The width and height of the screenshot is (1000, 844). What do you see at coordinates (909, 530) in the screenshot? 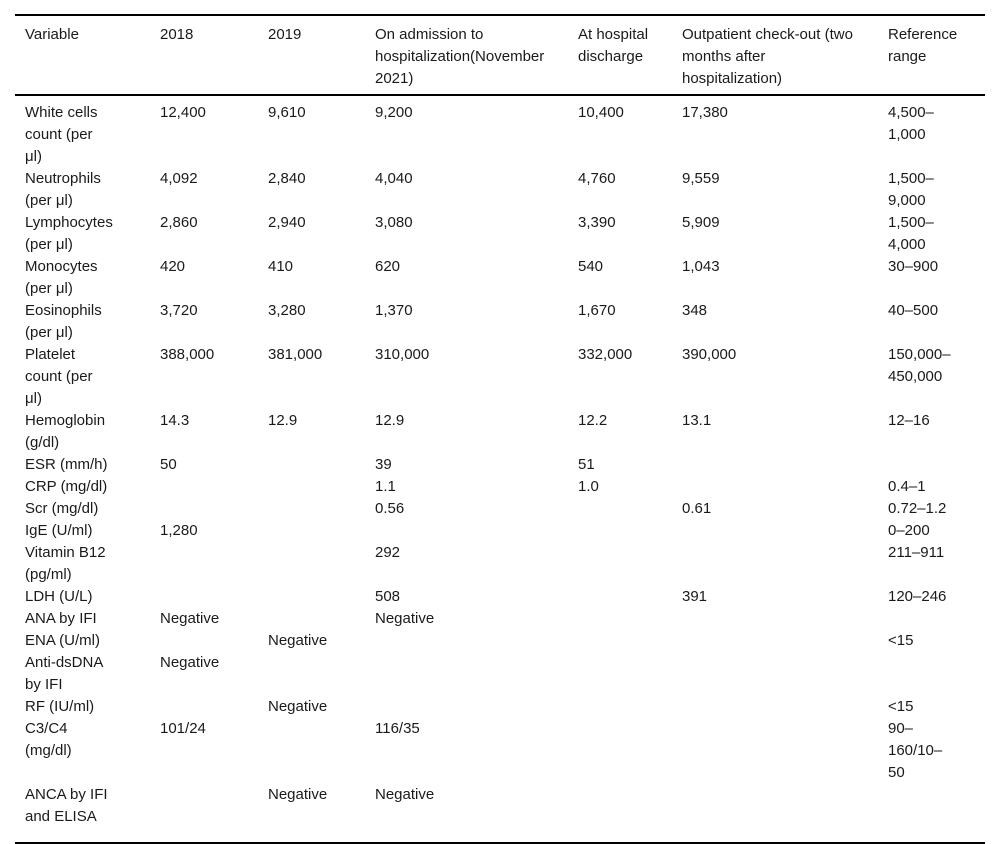
I see `cell-reference-range: 0–200` at bounding box center [909, 530].